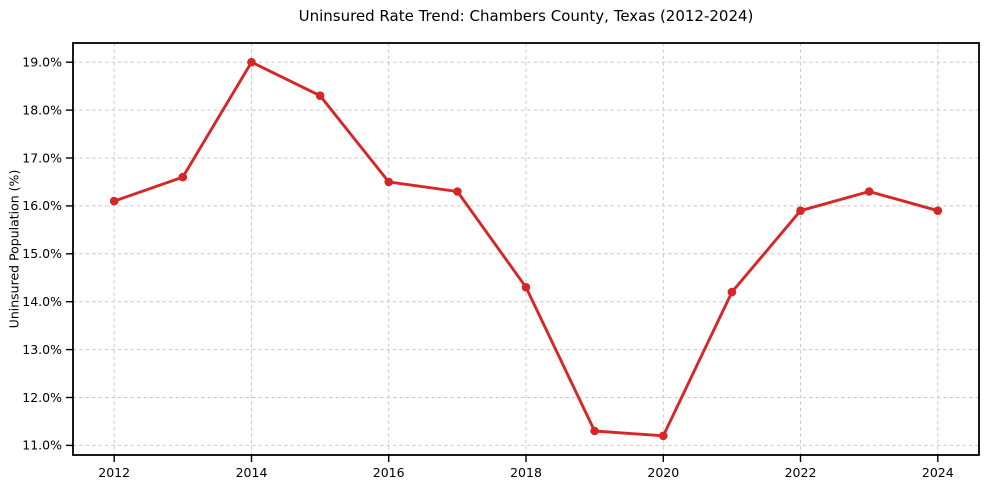 Image resolution: width=989 pixels, height=490 pixels. Describe the element at coordinates (42, 109) in the screenshot. I see `y-tick-label: 18.0%` at that location.